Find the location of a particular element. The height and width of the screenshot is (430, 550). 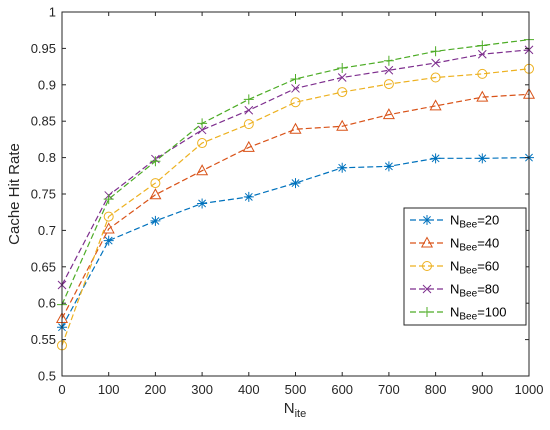

y-tick-label: 0.9 is located at coordinates (47, 84).